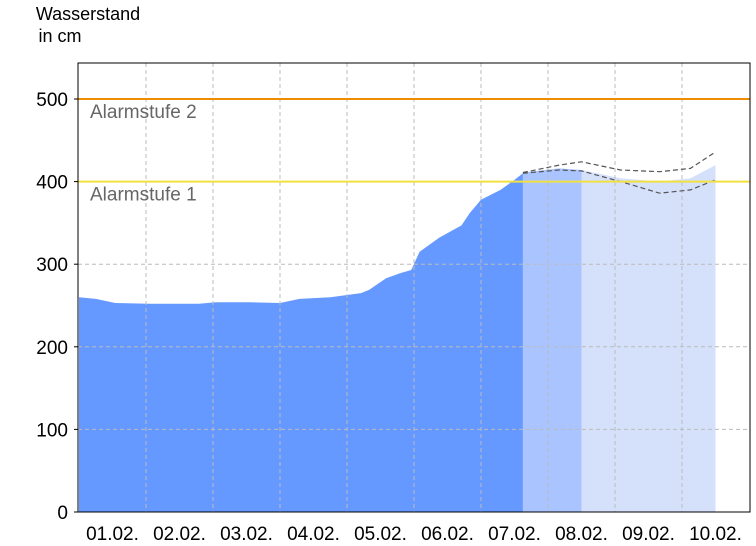 This screenshot has width=756, height=546. Describe the element at coordinates (648, 534) in the screenshot. I see `x-tick-label: 09.02.` at that location.